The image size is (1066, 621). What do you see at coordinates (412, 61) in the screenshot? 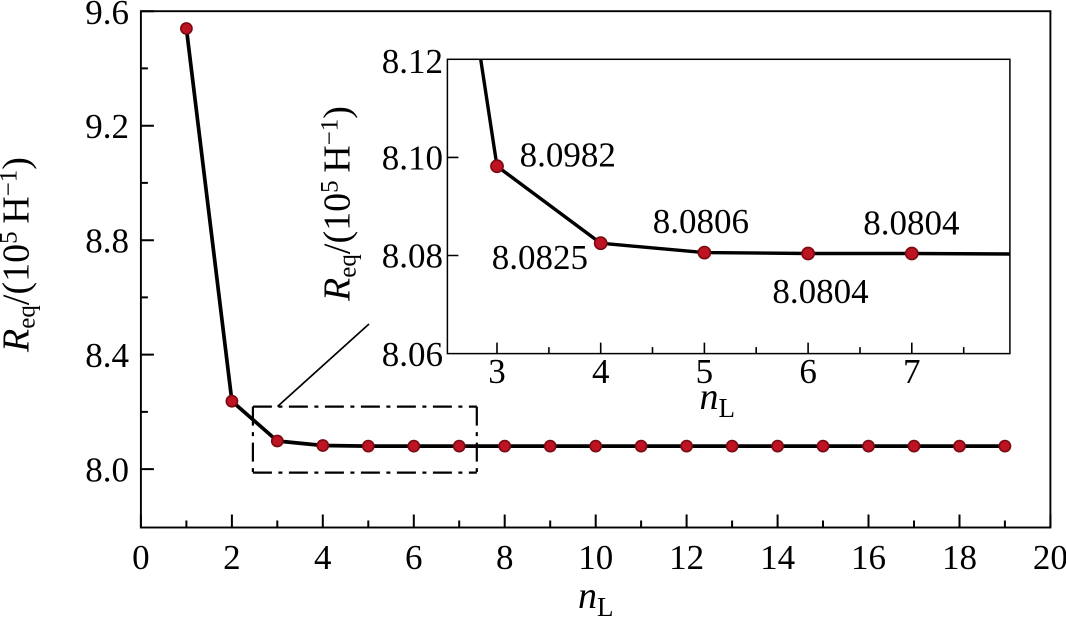
I see `svg-text: 8.12` at bounding box center [412, 61].